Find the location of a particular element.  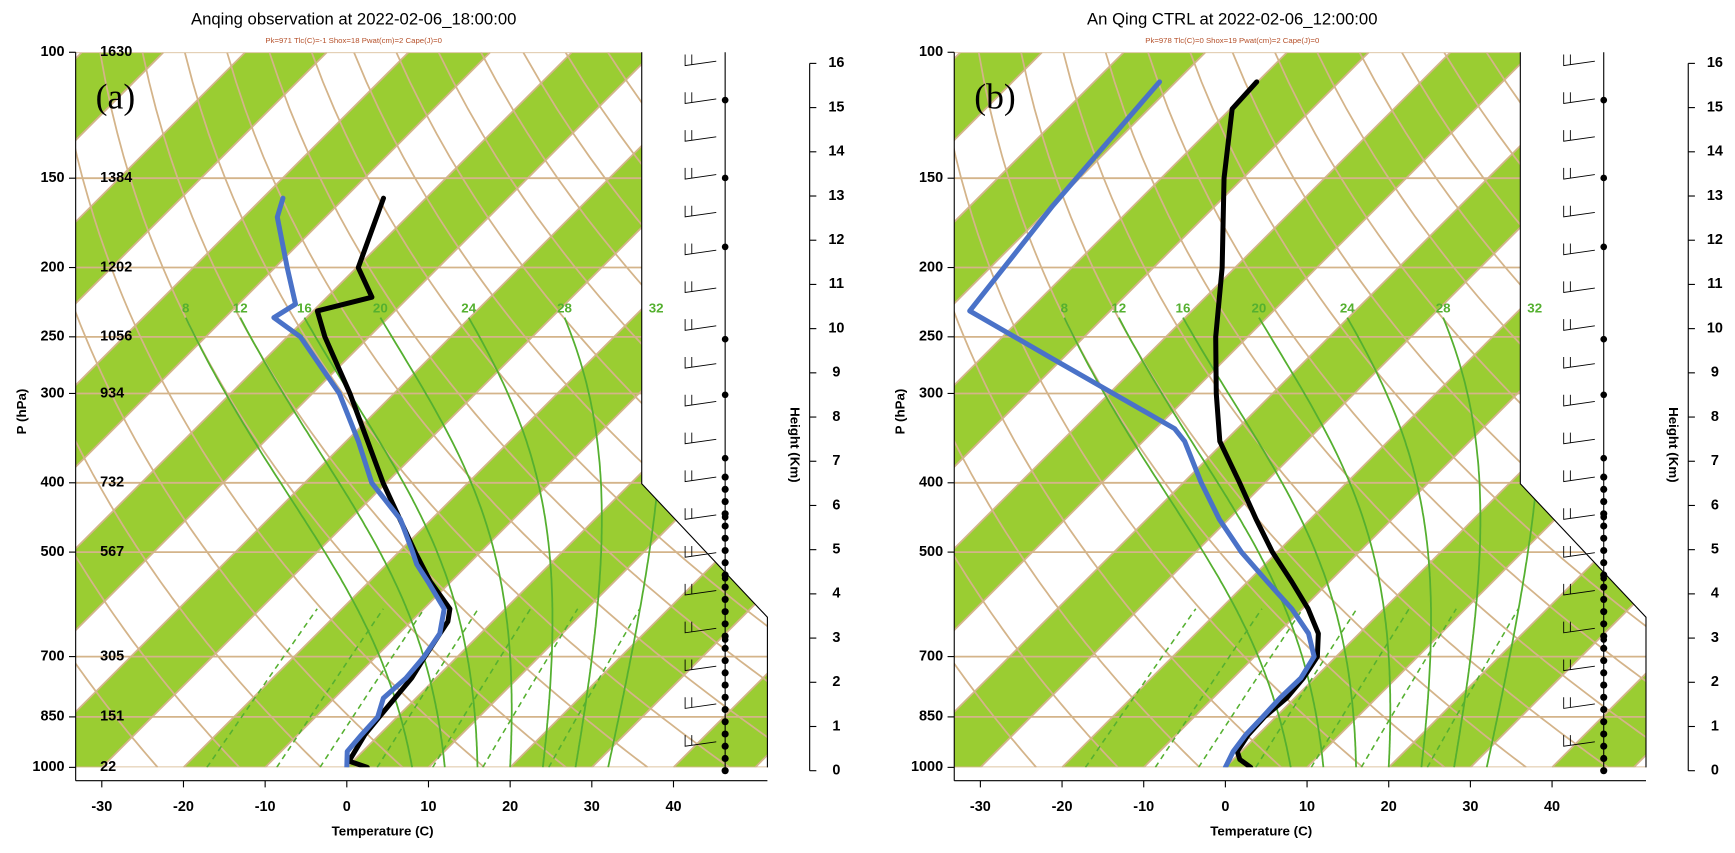

y-tick-label: 500 is located at coordinates (52, 552).